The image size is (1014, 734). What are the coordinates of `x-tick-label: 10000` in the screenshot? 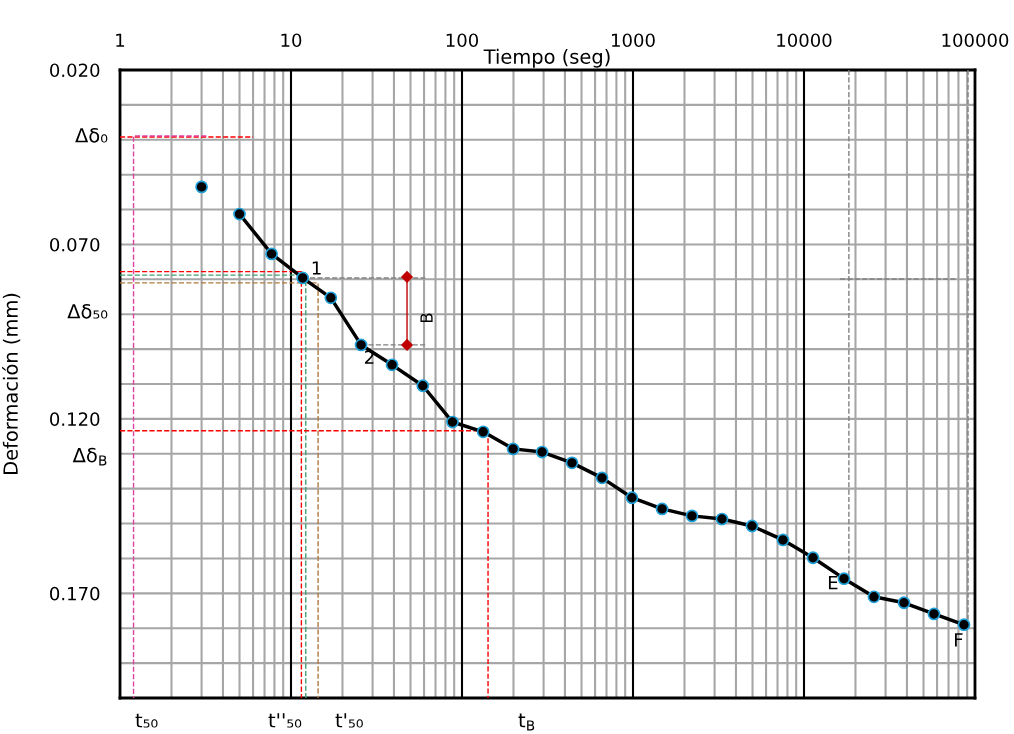 It's located at (804, 40).